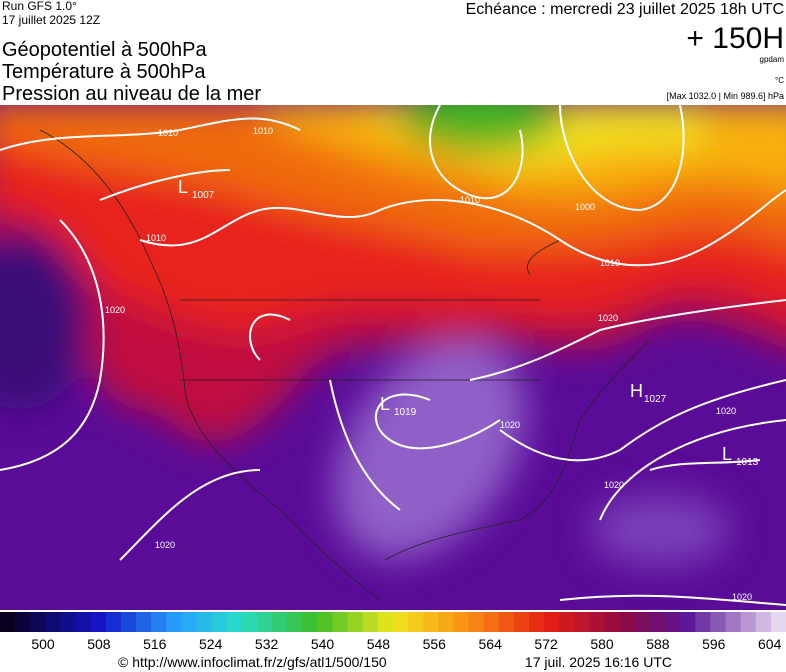 This screenshot has height=672, width=786. Describe the element at coordinates (714, 644) in the screenshot. I see `scale-label: 596` at that location.